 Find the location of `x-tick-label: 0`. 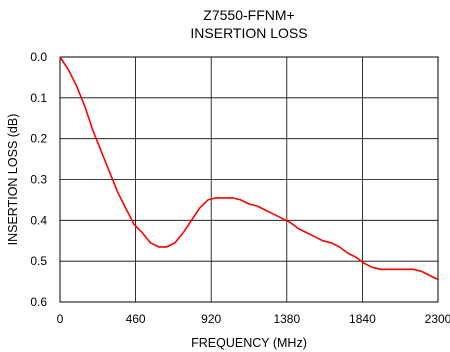

x-tick-label: 0 is located at coordinates (60, 319).